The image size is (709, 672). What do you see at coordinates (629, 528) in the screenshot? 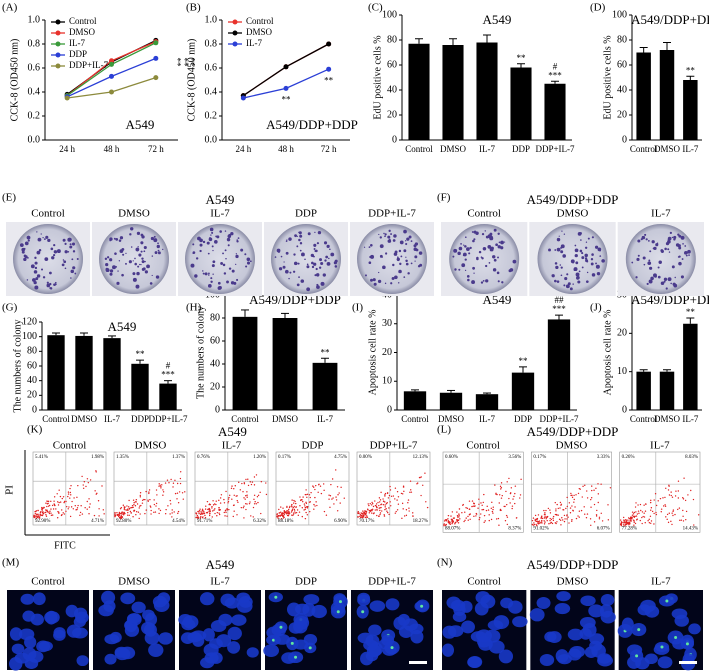
I see `quadrant-value: 77.28%` at bounding box center [629, 528].